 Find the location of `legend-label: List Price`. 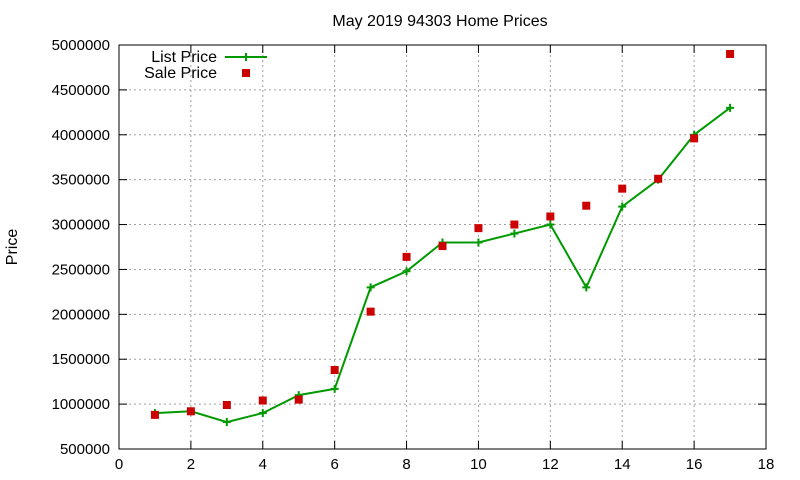

legend-label: List Price is located at coordinates (184, 57).